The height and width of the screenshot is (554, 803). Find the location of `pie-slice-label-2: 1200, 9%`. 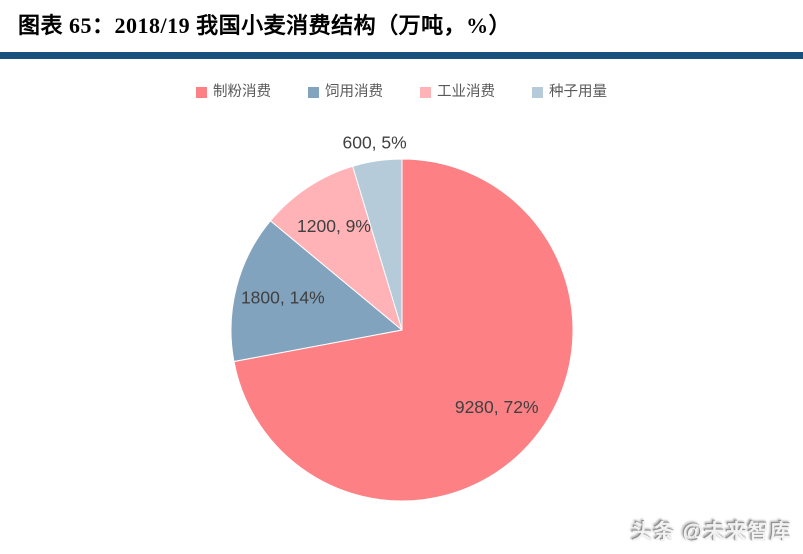

pie-slice-label-2: 1200, 9% is located at coordinates (334, 226).